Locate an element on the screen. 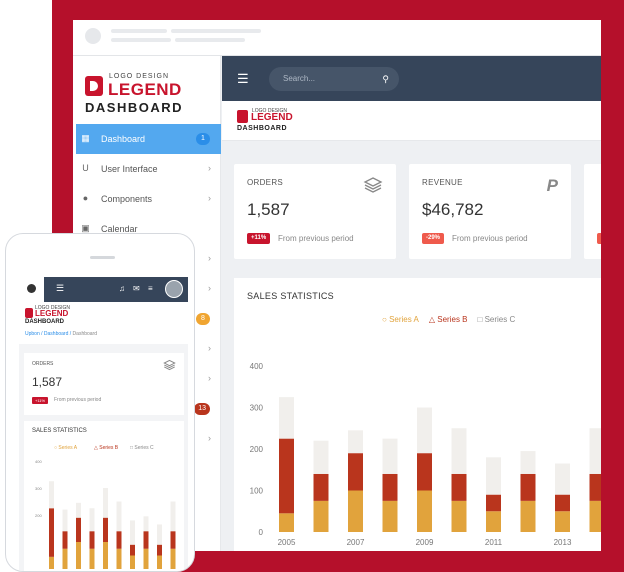 This screenshot has height=572, width=624. sidebar-item-user-interface: U User Interface › is located at coordinates (148, 169).